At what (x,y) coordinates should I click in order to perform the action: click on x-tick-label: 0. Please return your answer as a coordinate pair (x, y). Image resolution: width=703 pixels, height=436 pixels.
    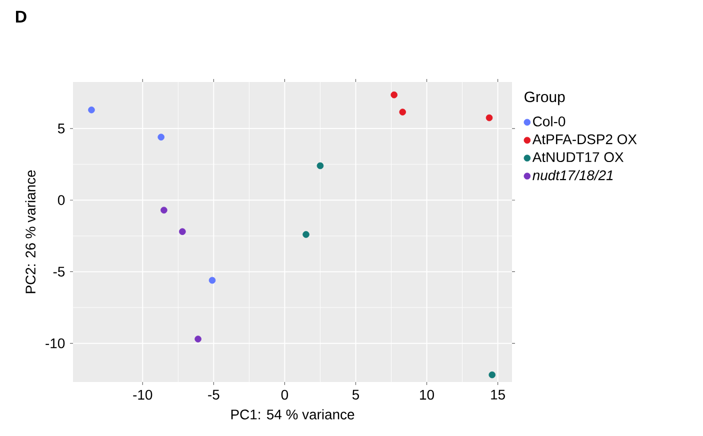
    Looking at the image, I should click on (284, 395).